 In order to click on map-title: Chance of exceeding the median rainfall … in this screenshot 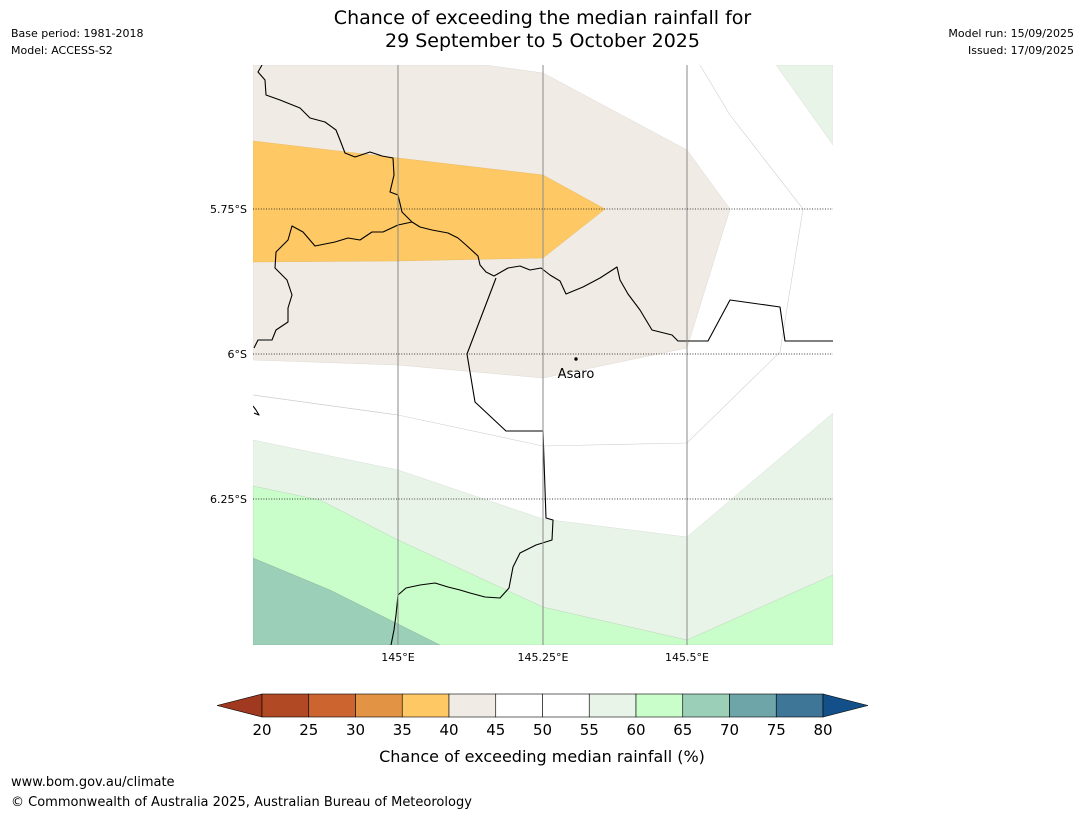, I will do `click(542, 30)`.